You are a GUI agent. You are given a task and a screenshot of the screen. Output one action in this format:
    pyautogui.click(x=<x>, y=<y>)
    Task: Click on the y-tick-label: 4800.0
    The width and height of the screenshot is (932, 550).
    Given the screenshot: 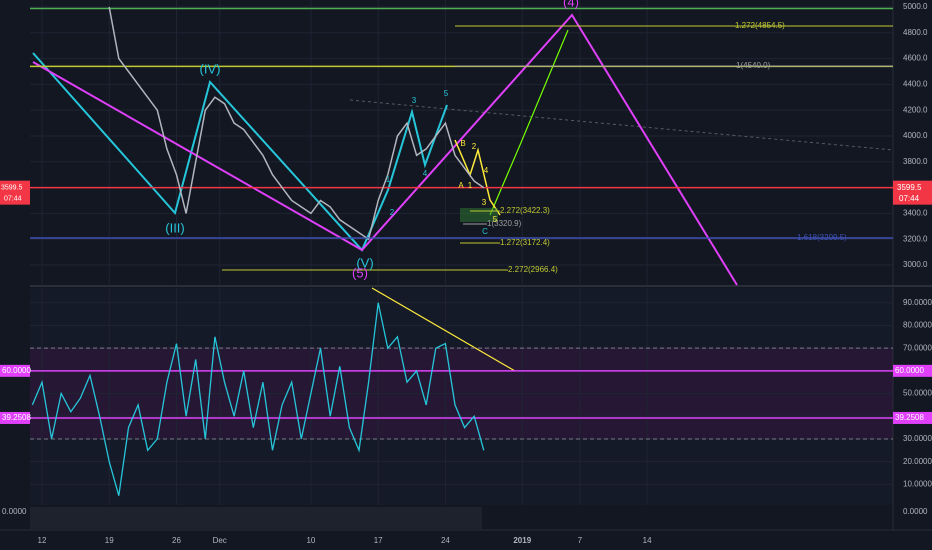 What is the action you would take?
    pyautogui.click(x=915, y=32)
    